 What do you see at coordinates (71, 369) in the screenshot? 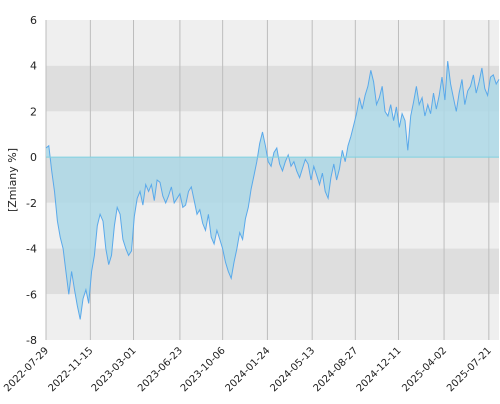
I see `x-tick-label-2022-11-15: 2022-11-15` at bounding box center [71, 369].